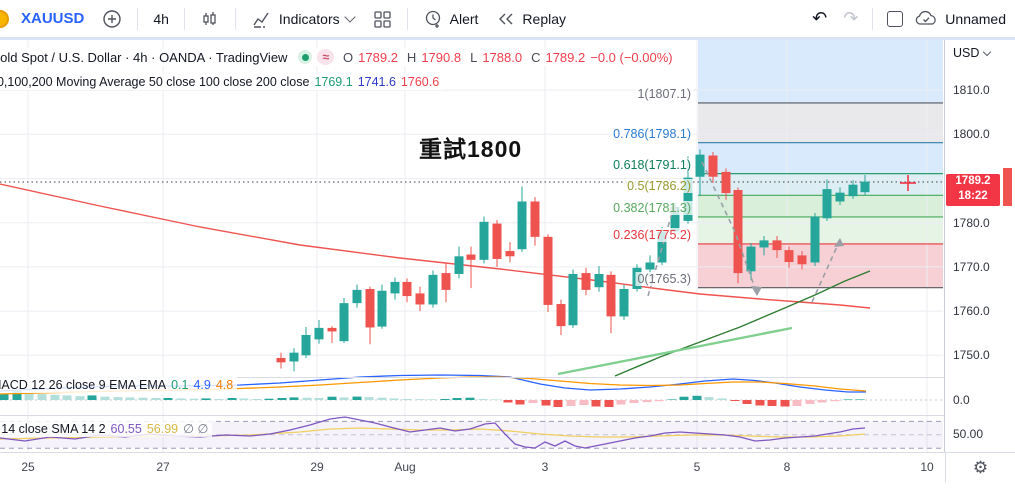  I want to click on time-tick-3: 3, so click(545, 467).